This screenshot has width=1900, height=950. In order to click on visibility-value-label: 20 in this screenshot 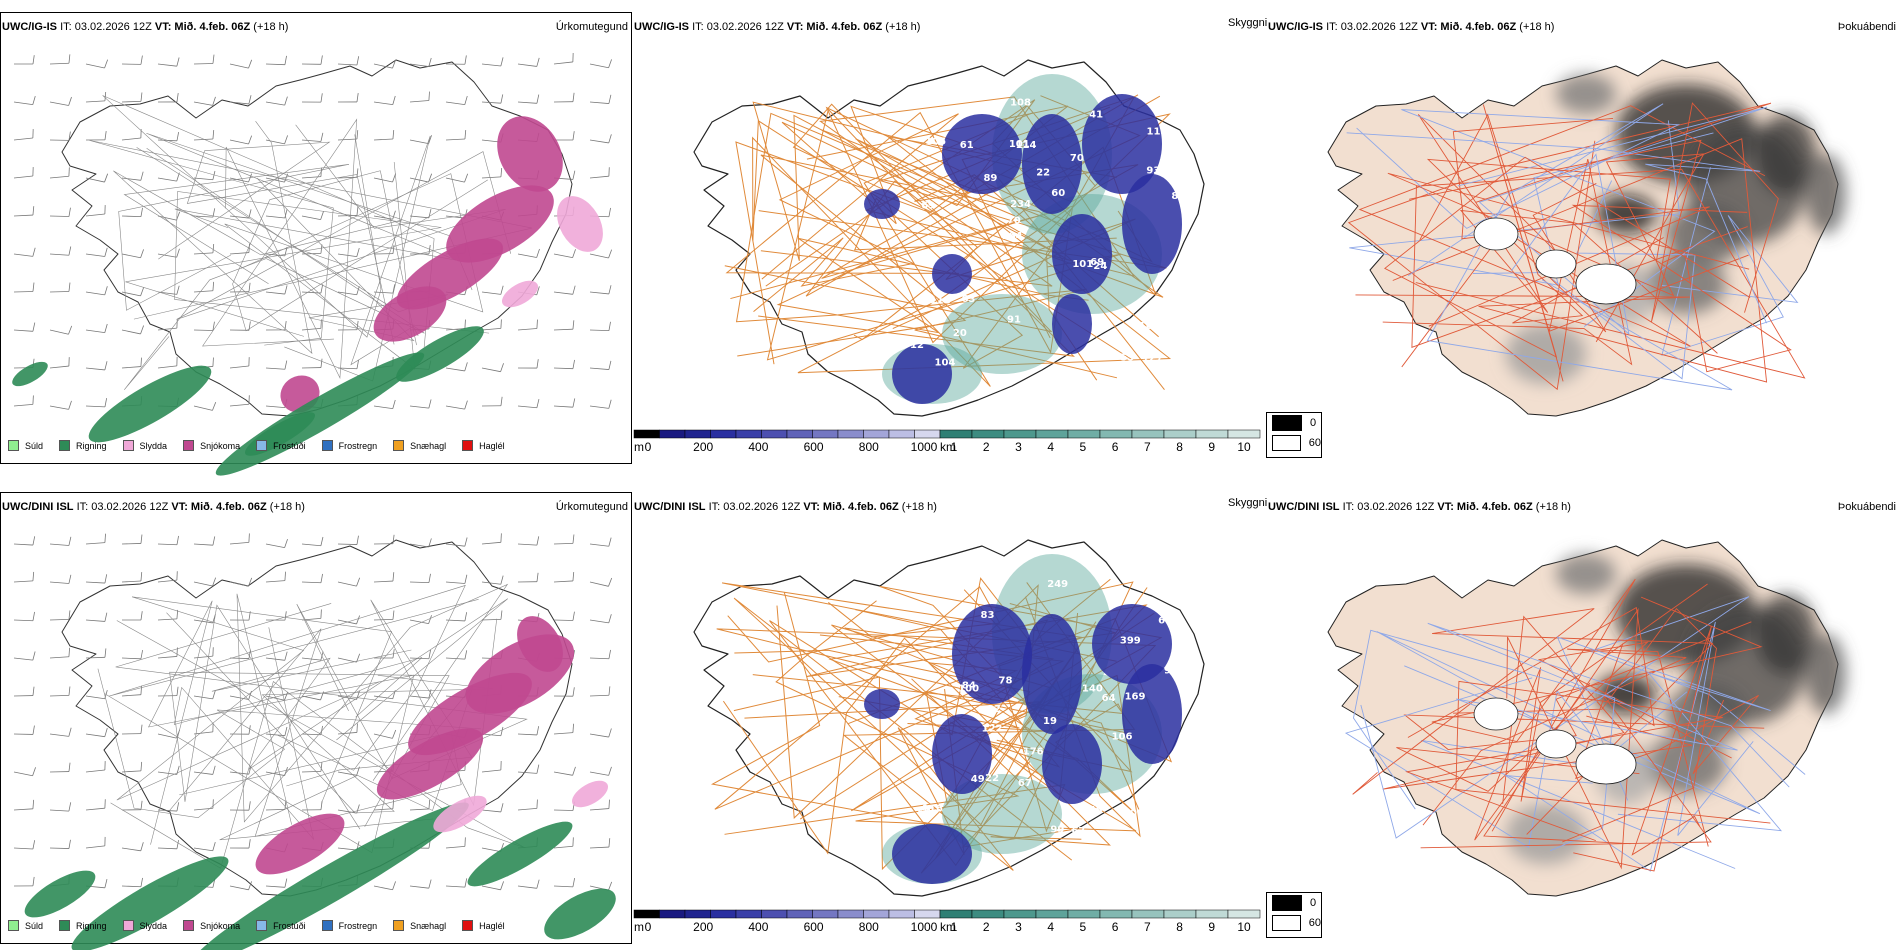, I will do `click(960, 333)`.